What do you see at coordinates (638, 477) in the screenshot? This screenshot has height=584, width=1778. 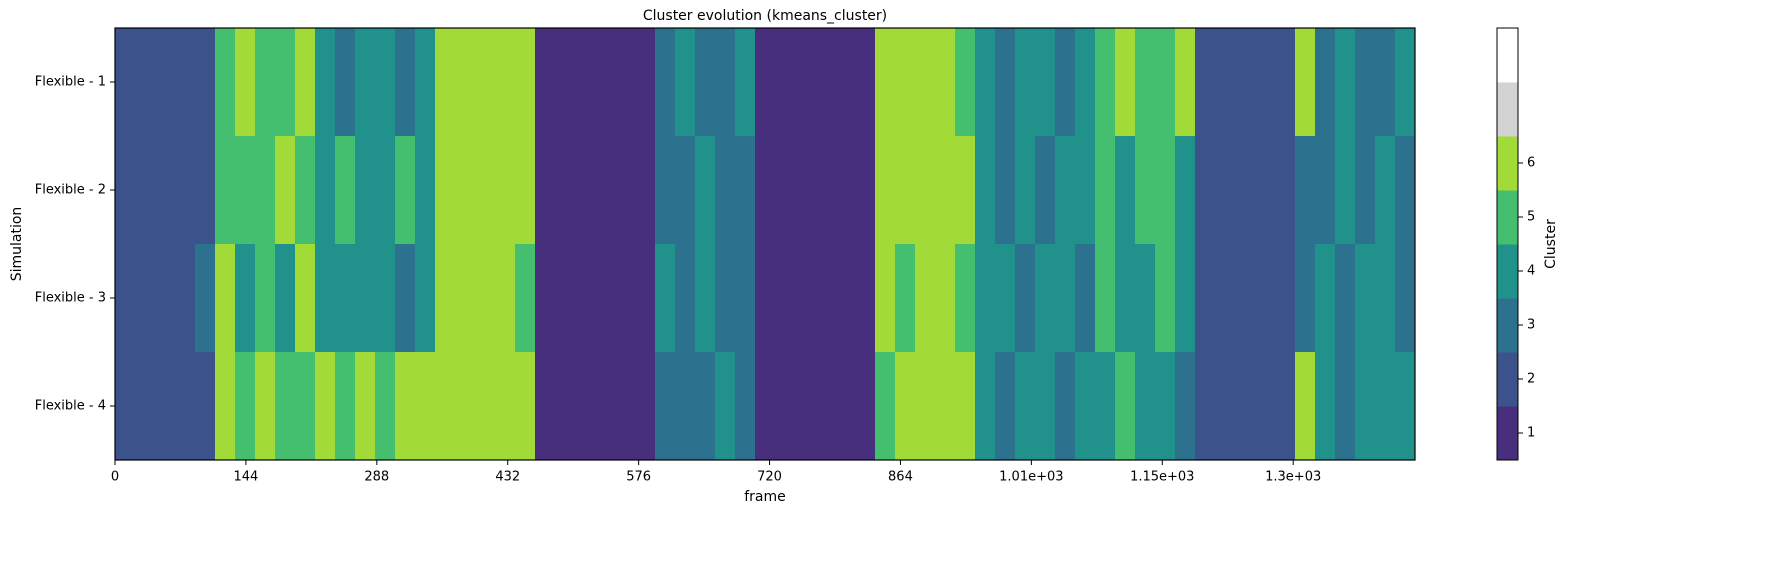 I see `x-tick-label: 576` at bounding box center [638, 477].